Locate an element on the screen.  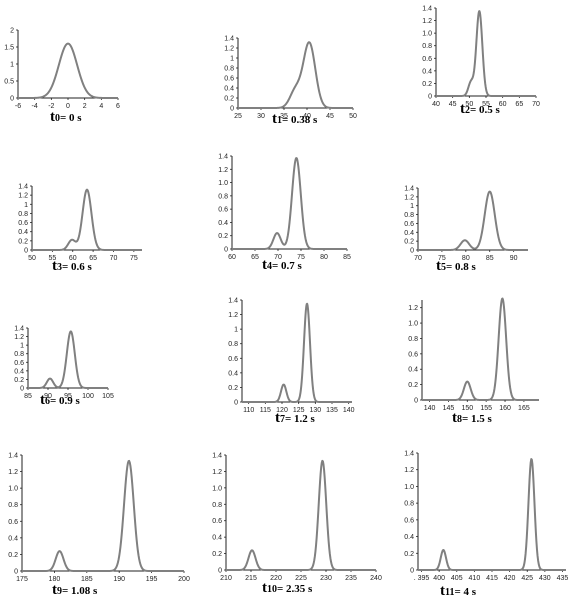
x-tick-label: 110 is located at coordinates (248, 410).